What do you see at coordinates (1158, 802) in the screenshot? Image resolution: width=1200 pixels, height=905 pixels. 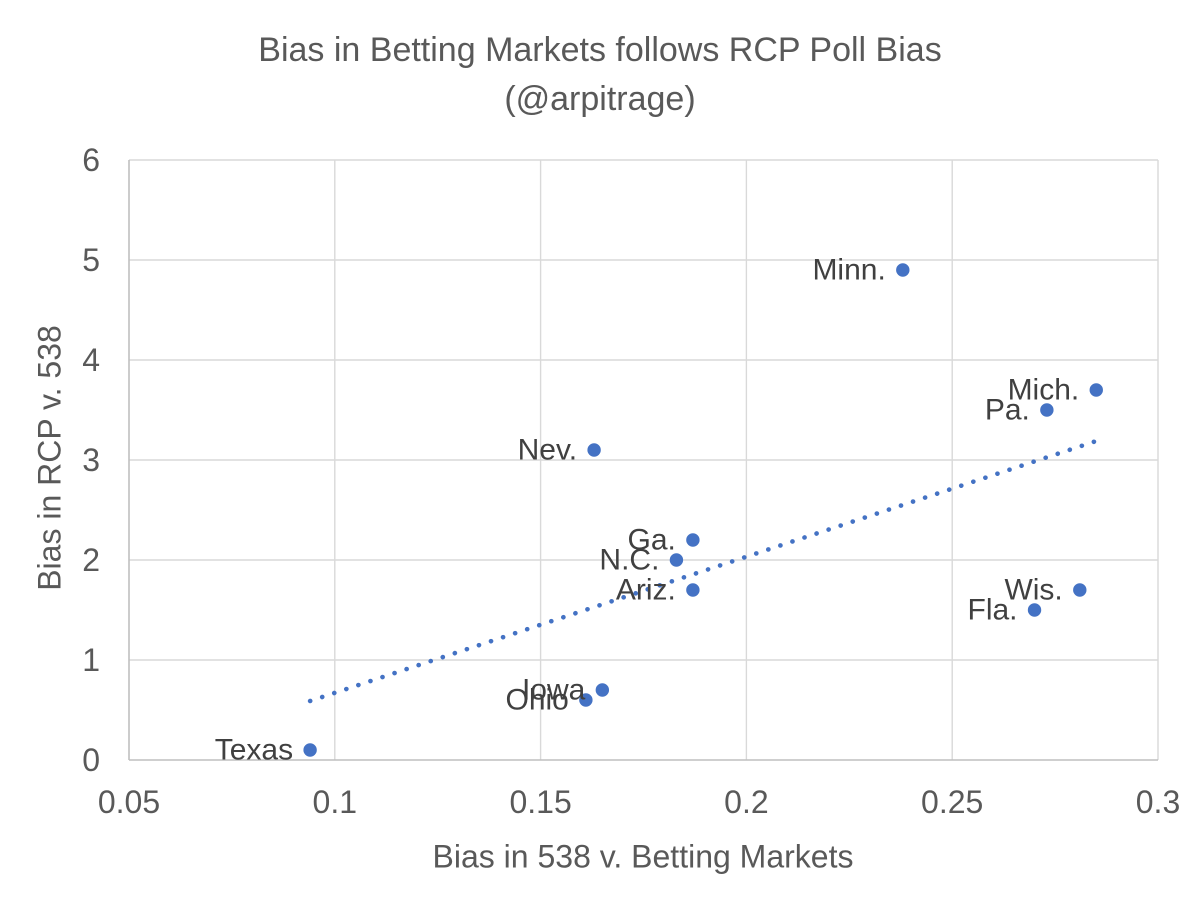 I see `x-tick-label-03: 0.3` at bounding box center [1158, 802].